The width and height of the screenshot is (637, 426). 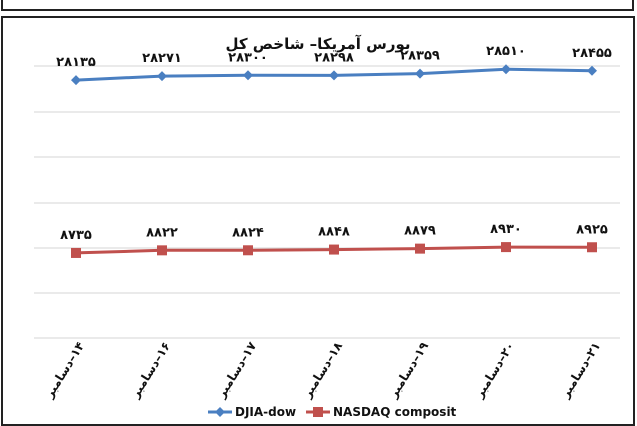 I want to click on series-djia: ۲۸۱۳۵ ۲۸۲۷۱ ۲۸۳۰۰ ۲۸۲۹۸ ۲۸۳۵۹ ۲۸۵۱۰ ۲۸۴۵۵, so click(x=334, y=65).